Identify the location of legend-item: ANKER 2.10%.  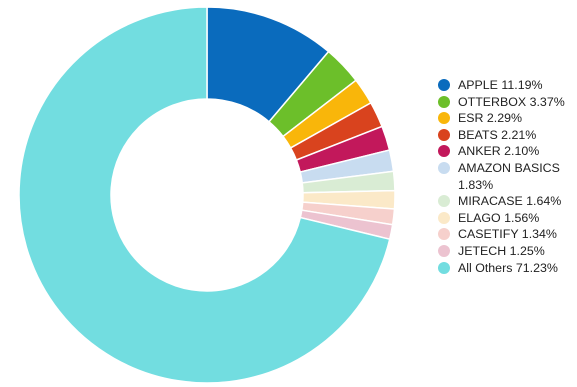
(507, 151).